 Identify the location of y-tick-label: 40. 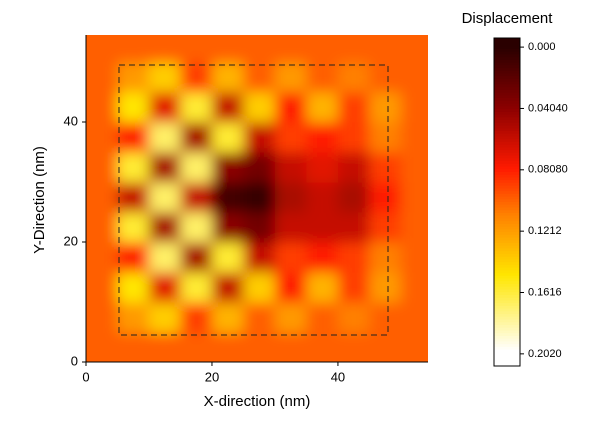
(71, 120).